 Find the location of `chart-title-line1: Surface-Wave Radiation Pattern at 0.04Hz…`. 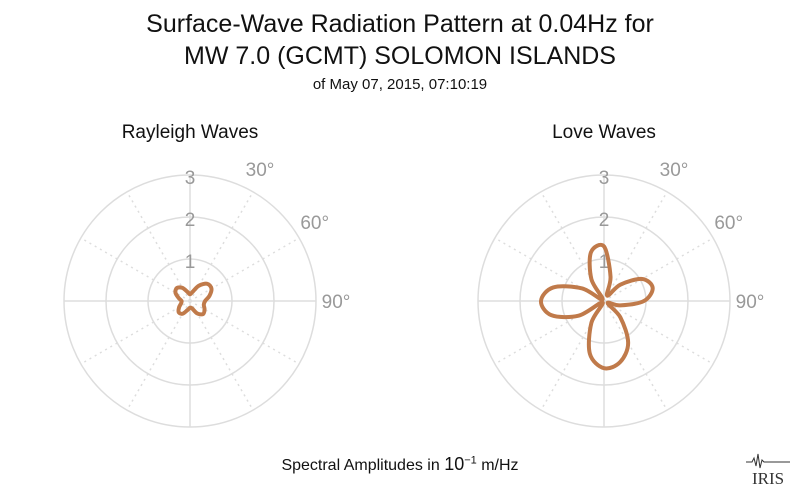

chart-title-line1: Surface-Wave Radiation Pattern at 0.04Hz… is located at coordinates (400, 24).